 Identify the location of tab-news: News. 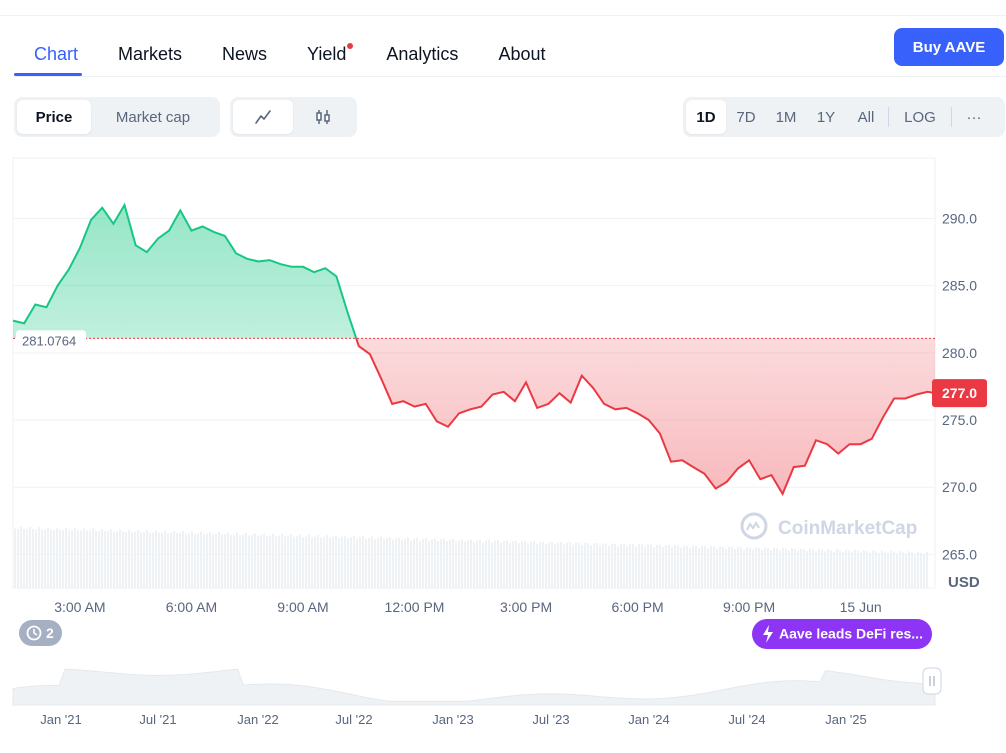
(244, 58).